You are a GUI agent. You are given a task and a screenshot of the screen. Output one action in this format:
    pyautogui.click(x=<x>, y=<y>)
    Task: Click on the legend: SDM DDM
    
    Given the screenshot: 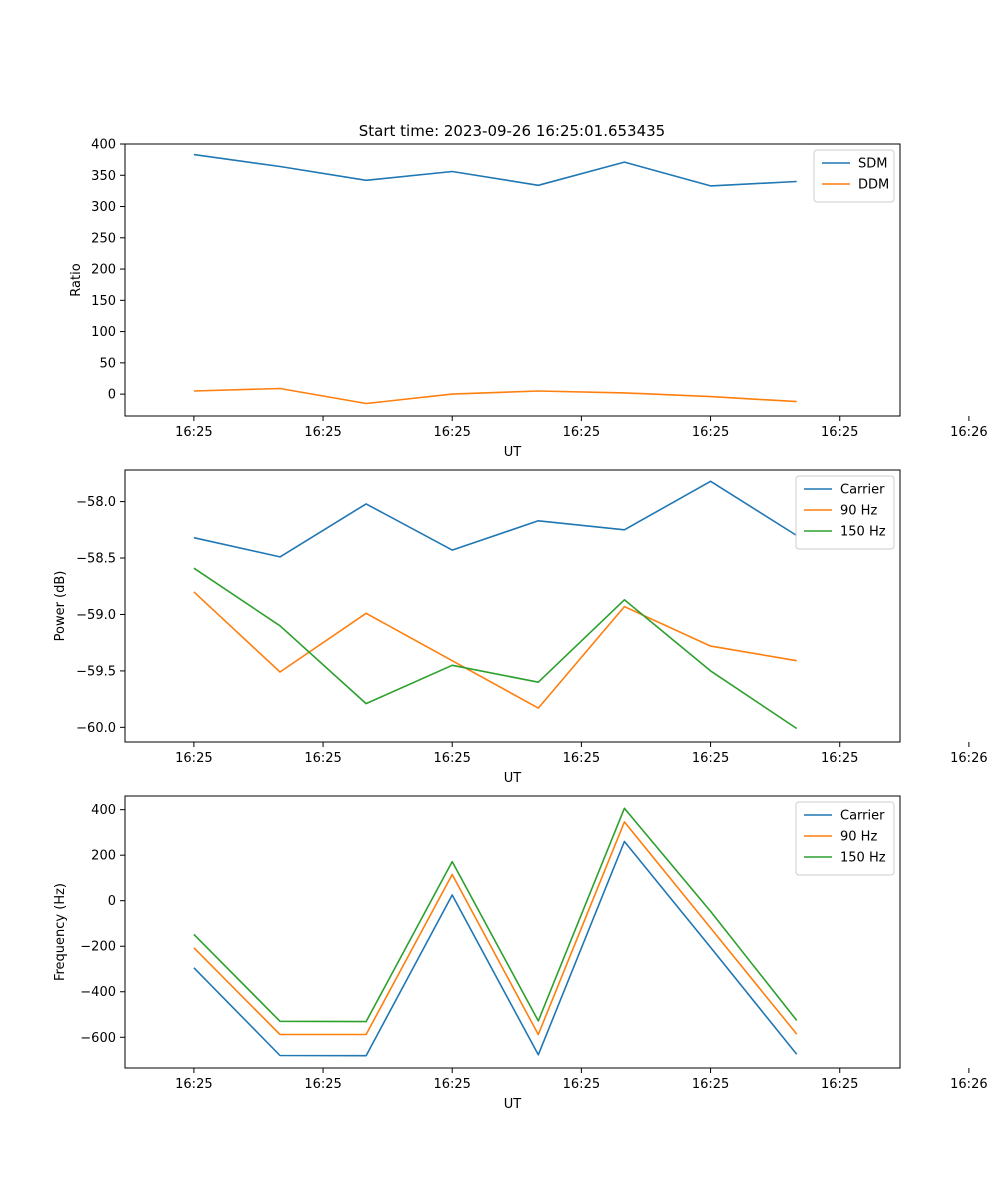 What is the action you would take?
    pyautogui.click(x=854, y=176)
    